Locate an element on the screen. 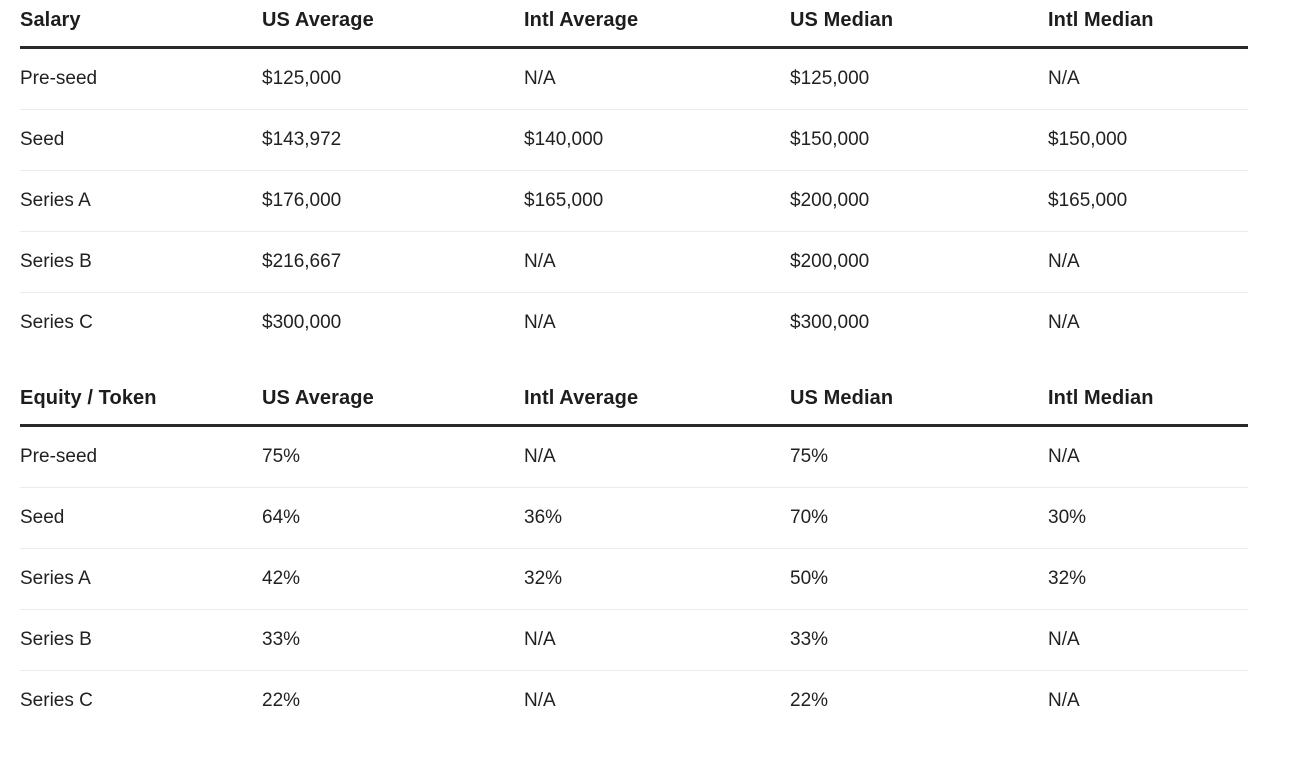  table-row: Series C $300,000 N/A $300,000 N/A is located at coordinates (634, 323).